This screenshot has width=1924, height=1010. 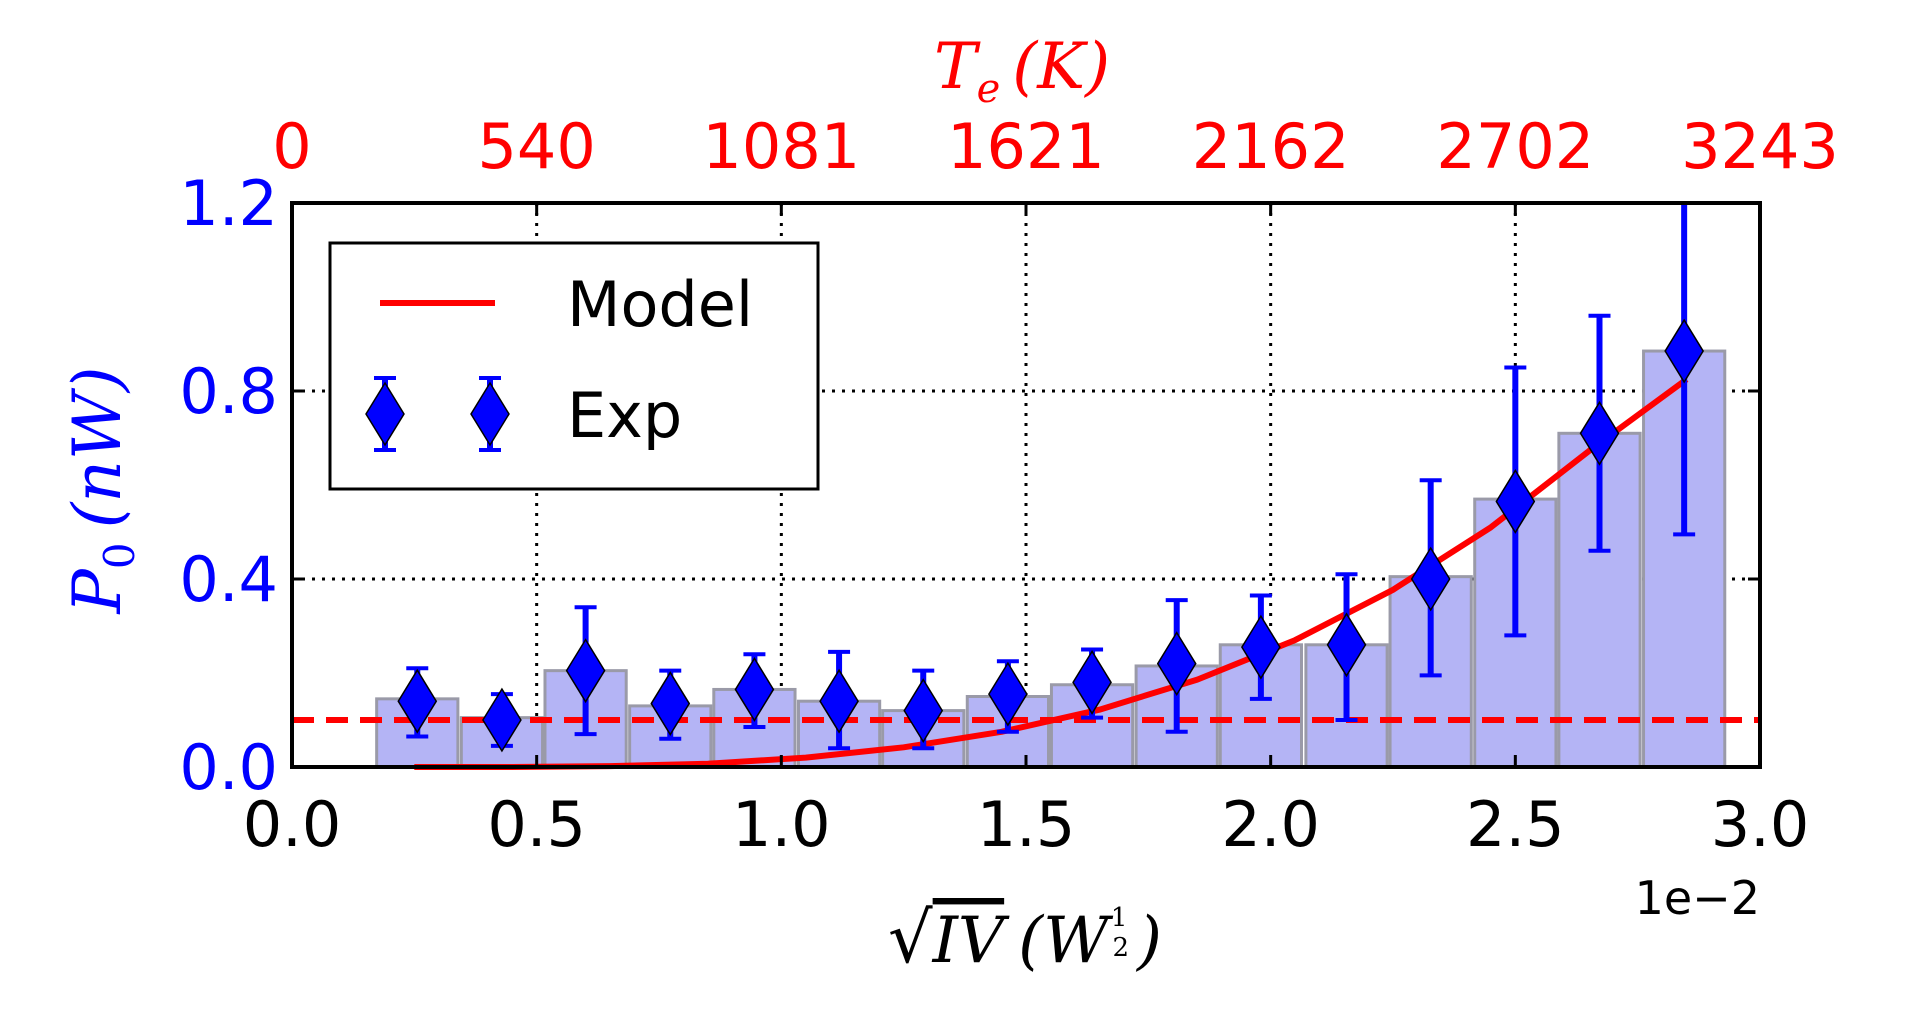 I want to click on legend-exp-label: Exp, so click(x=624, y=415).